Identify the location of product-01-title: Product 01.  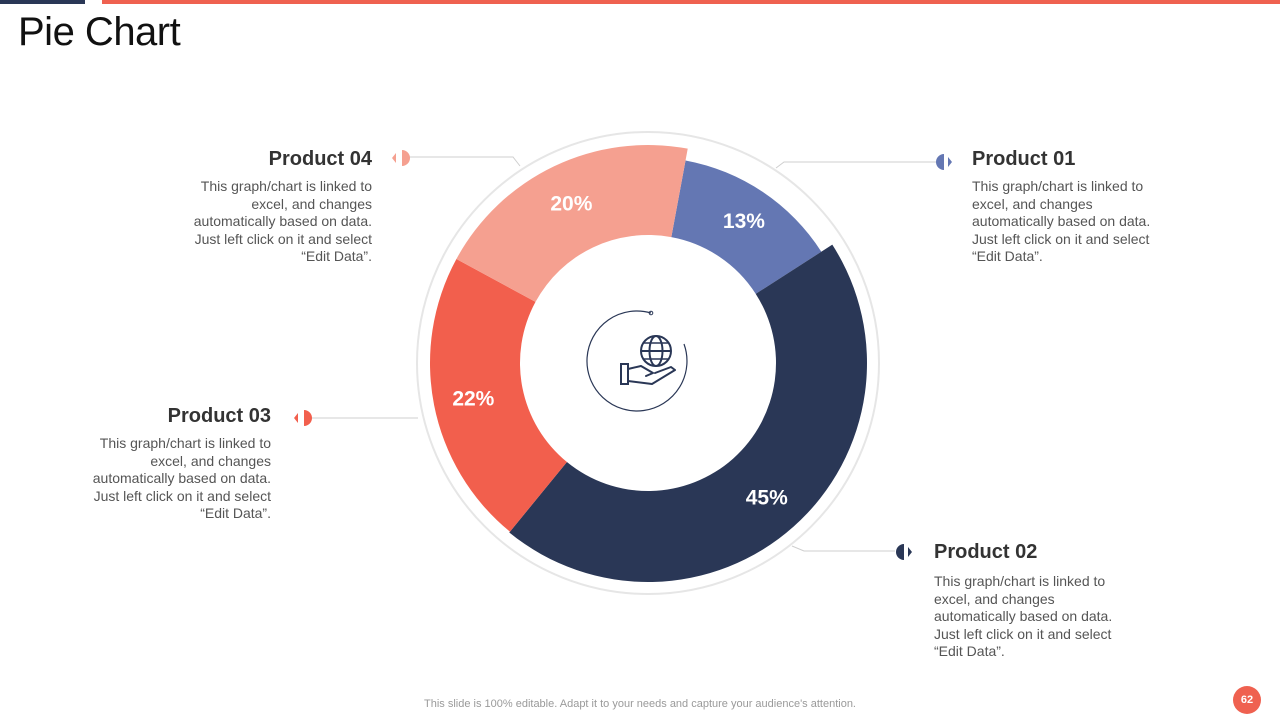
(1024, 159).